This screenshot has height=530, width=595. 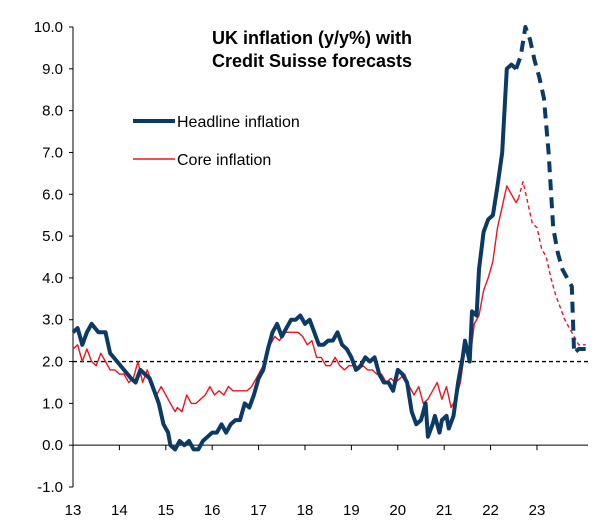 I want to click on y-tick-label: 8.0, so click(x=52, y=111).